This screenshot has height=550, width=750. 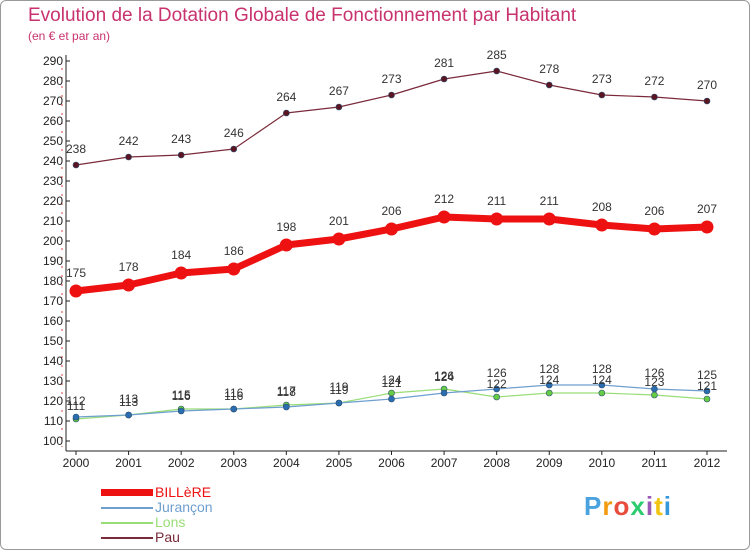 What do you see at coordinates (184, 507) in the screenshot?
I see `legend-label: Jurançon` at bounding box center [184, 507].